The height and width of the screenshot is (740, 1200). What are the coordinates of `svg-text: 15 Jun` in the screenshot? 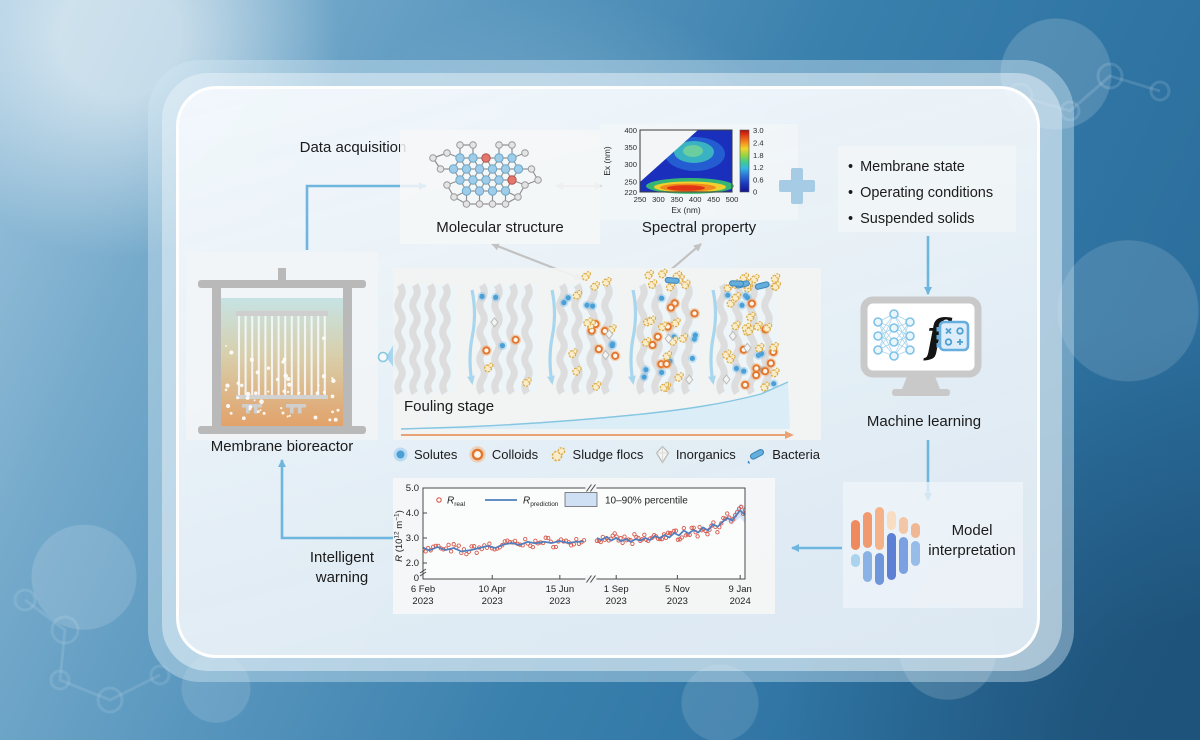 It's located at (560, 589).